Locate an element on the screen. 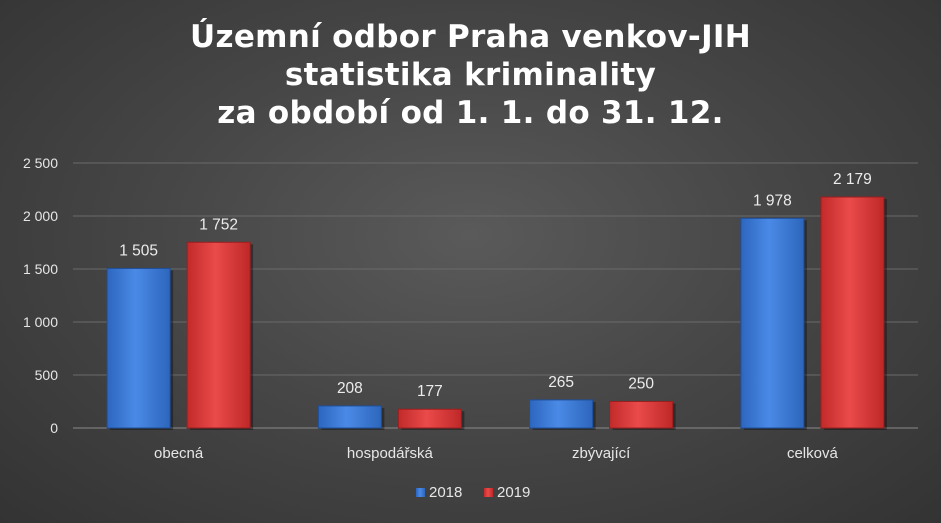 The width and height of the screenshot is (941, 523). data-label: 2 179 is located at coordinates (852, 179).